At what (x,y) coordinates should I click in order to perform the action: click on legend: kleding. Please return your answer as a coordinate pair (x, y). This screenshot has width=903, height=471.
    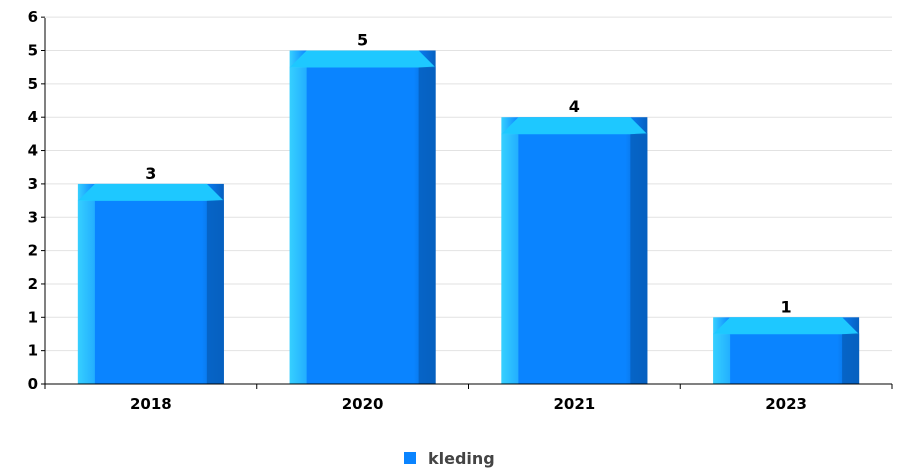
    Looking at the image, I should click on (449, 458).